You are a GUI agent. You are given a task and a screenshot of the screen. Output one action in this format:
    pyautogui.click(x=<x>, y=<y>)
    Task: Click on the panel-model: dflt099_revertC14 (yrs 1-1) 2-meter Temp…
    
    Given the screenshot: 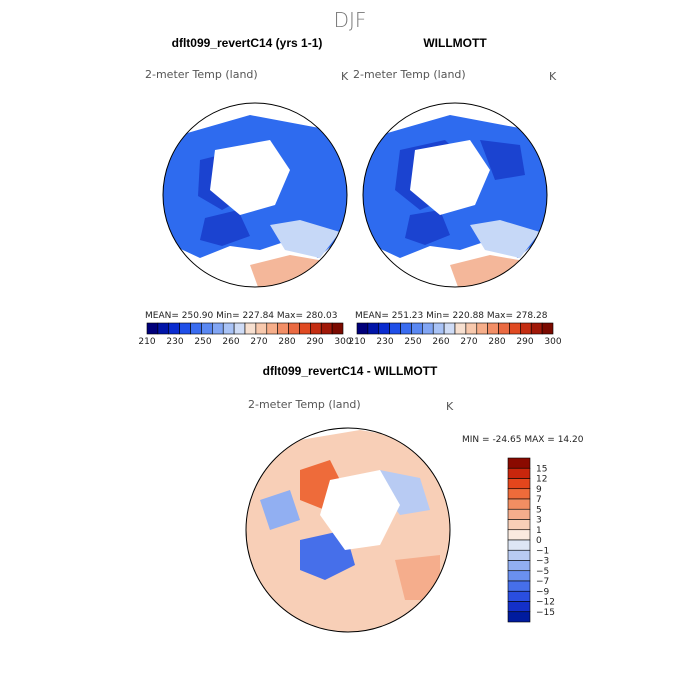 What is the action you would take?
    pyautogui.click(x=244, y=191)
    